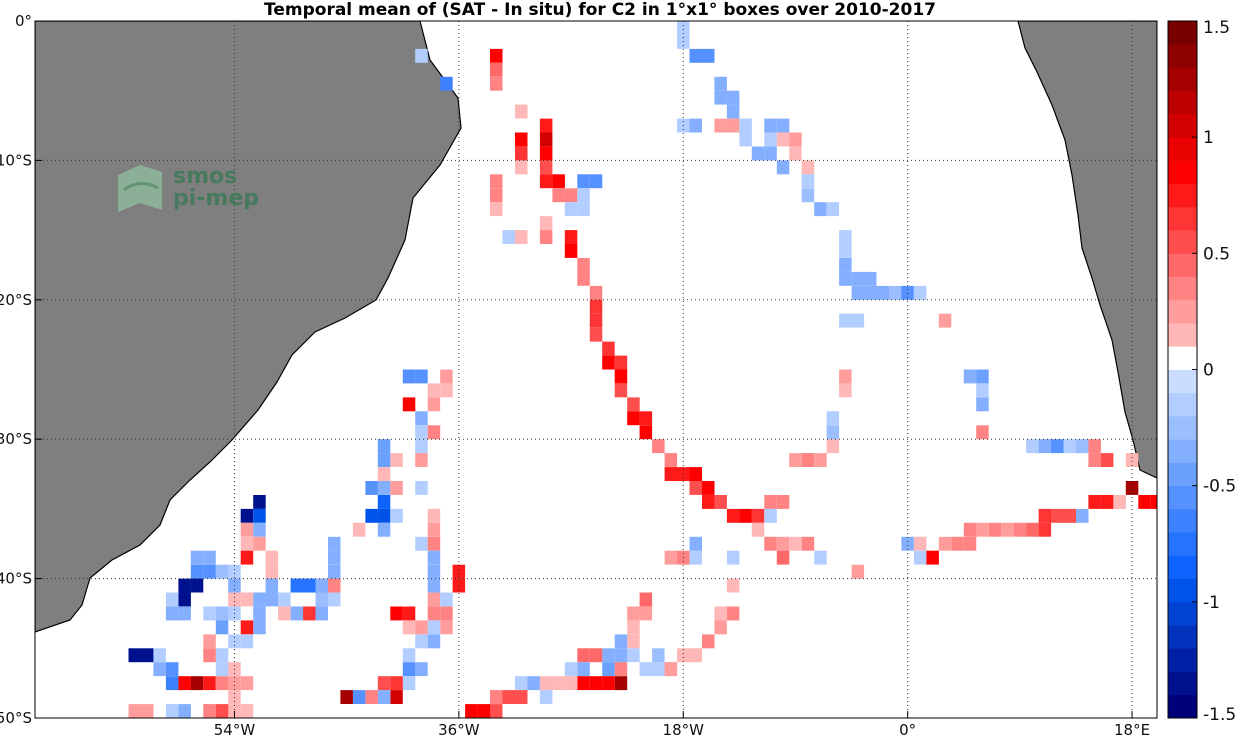 Image resolution: width=1240 pixels, height=738 pixels. I want to click on y-tick-label: 10°S, so click(16, 160).